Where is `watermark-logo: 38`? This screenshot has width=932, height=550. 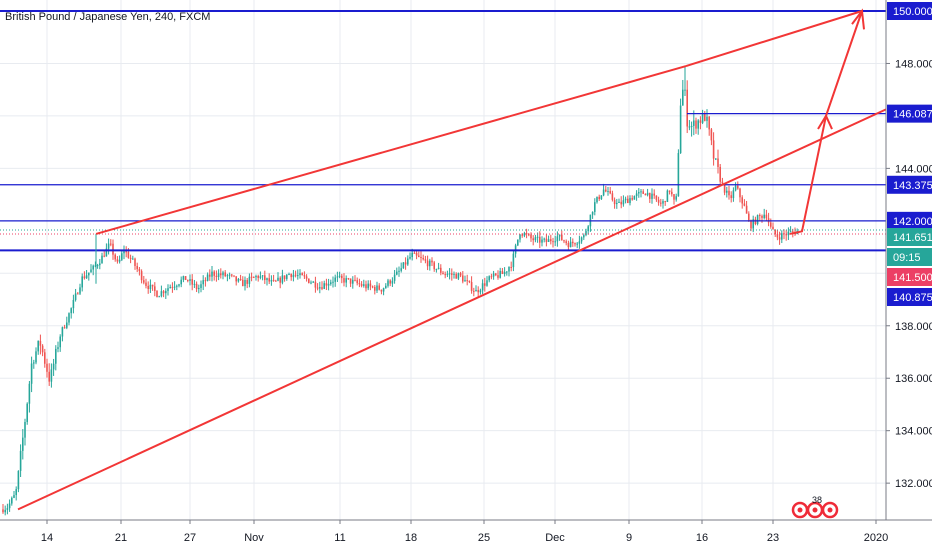 watermark-logo: 38 is located at coordinates (815, 507).